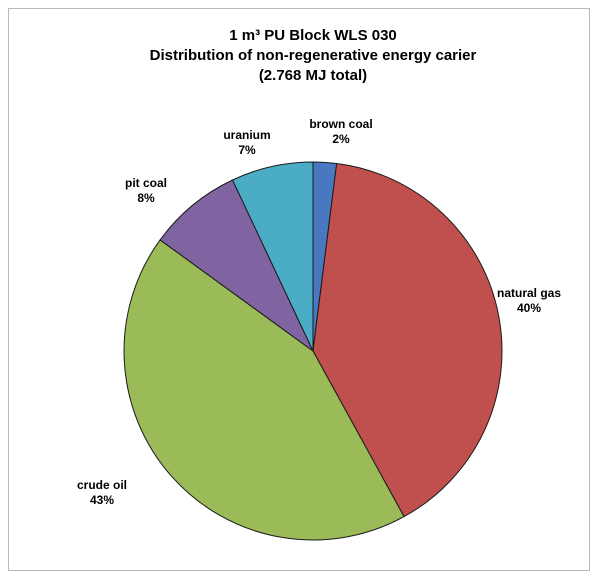  I want to click on slice-value-pit-coal: 8%, so click(146, 198).